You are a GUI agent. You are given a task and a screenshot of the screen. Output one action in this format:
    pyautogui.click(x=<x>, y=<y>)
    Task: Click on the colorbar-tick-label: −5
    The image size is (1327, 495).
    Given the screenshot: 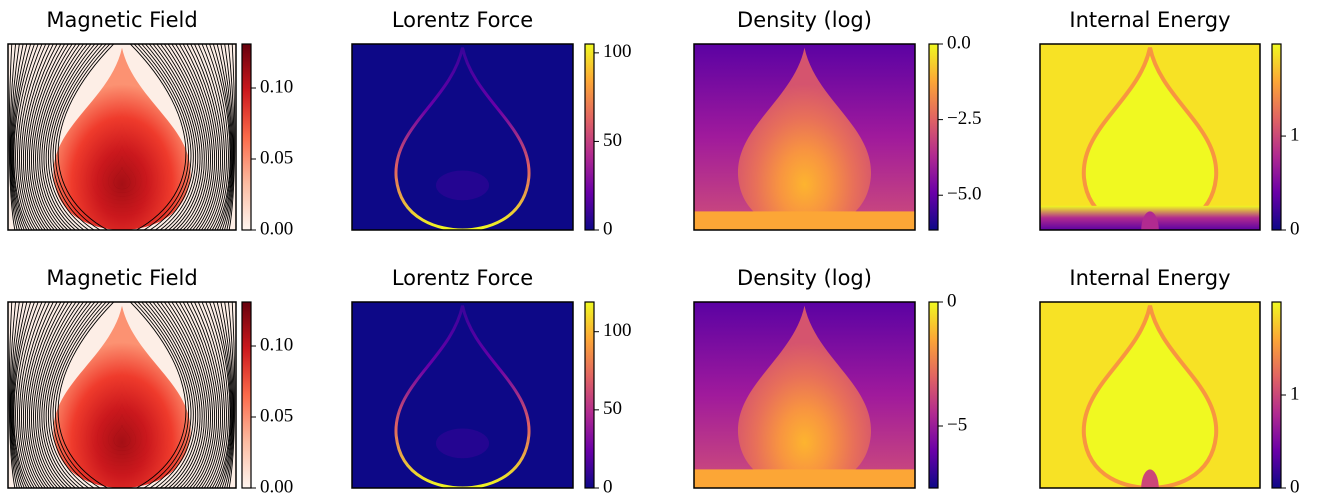 What is the action you would take?
    pyautogui.click(x=957, y=424)
    